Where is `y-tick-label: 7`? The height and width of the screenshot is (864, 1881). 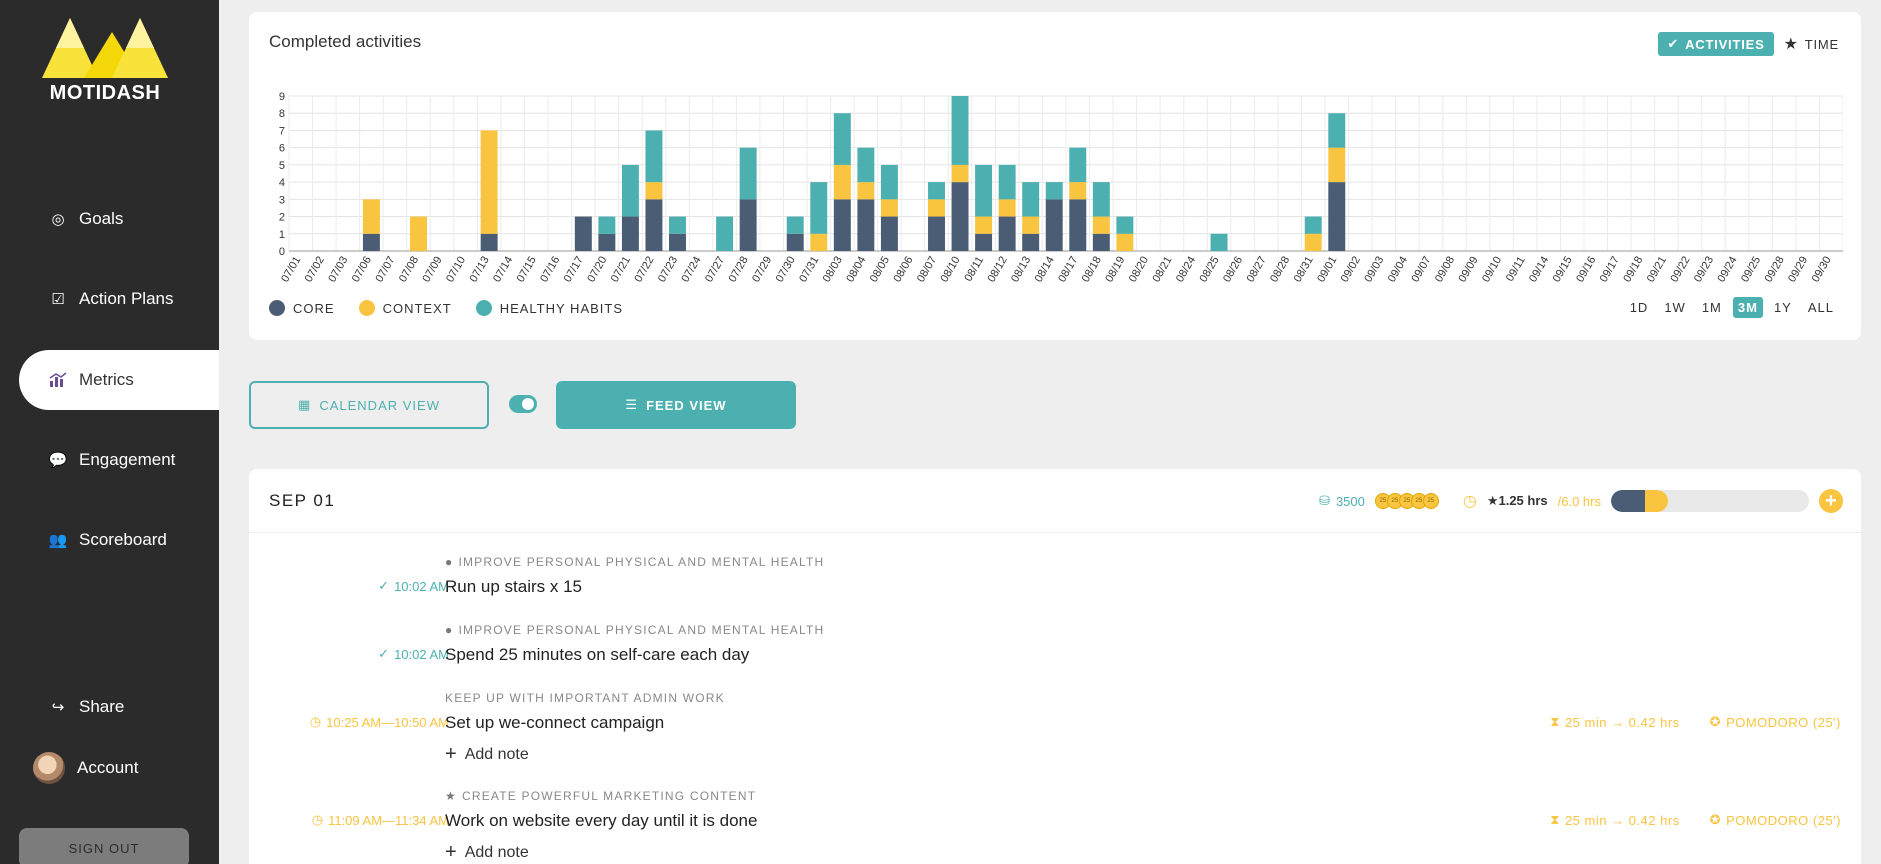
y-tick-label: 7 is located at coordinates (282, 131).